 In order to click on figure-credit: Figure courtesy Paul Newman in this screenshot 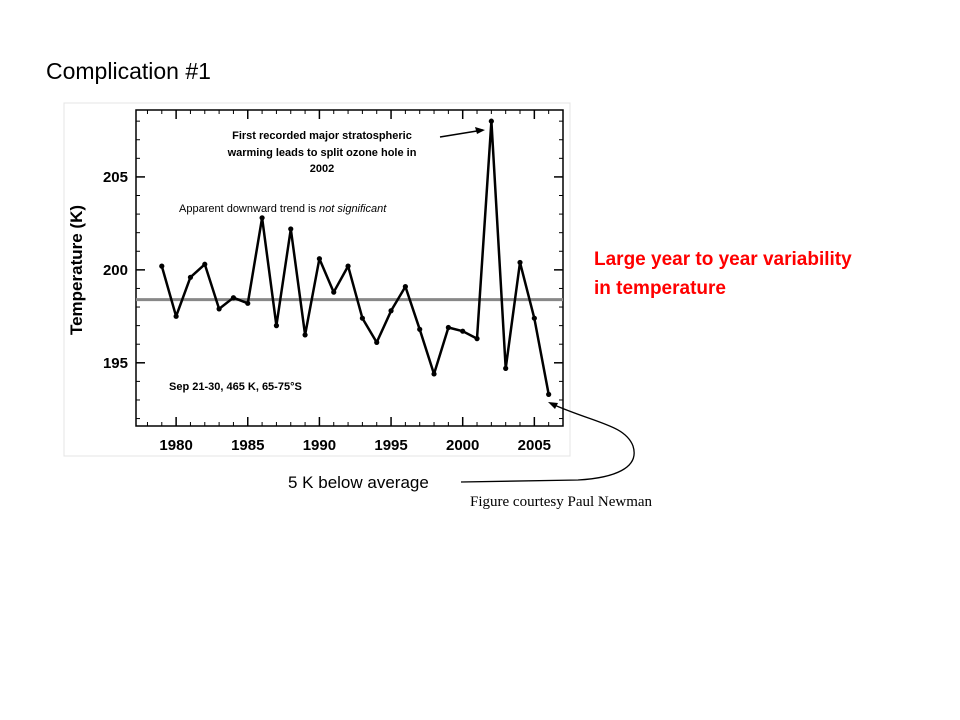, I will do `click(561, 502)`.